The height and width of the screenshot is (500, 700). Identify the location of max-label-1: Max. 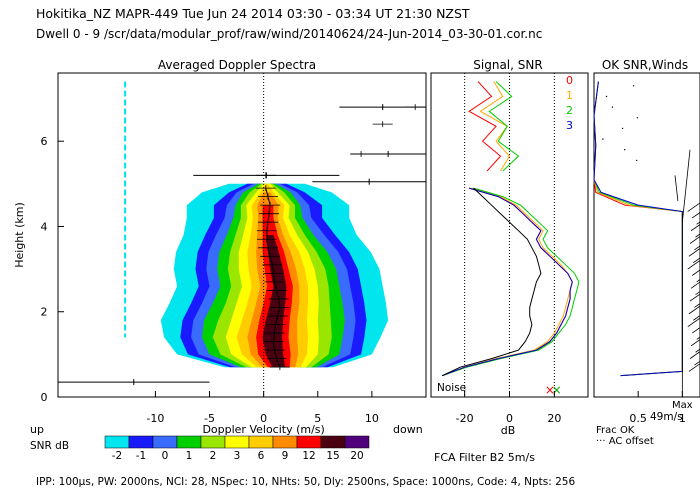
(682, 405).